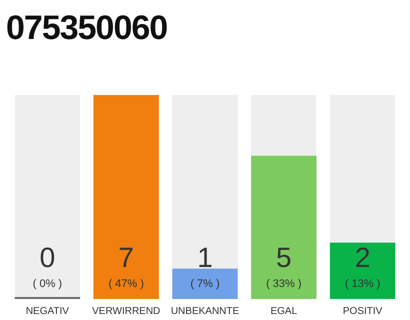 This screenshot has width=410, height=320. I want to click on annotation: 2, so click(362, 257).